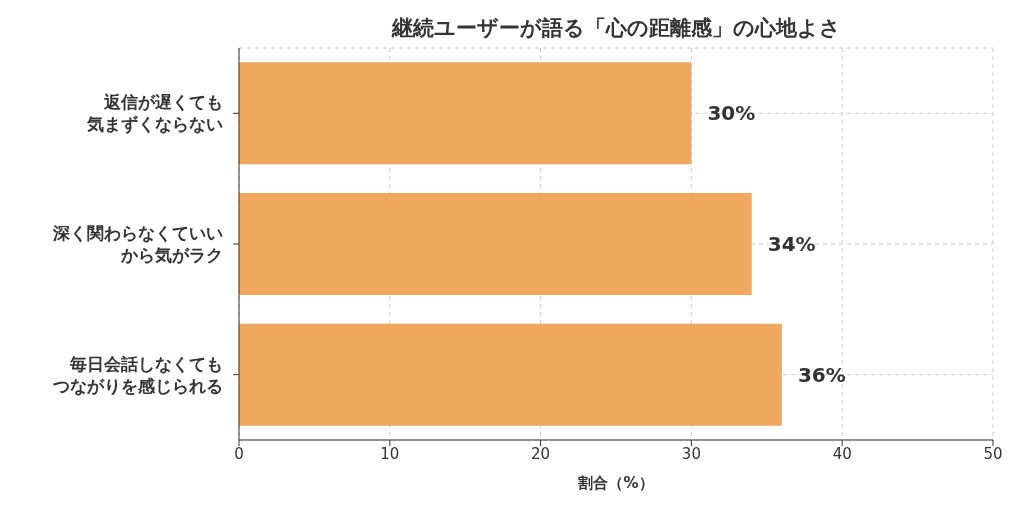 The height and width of the screenshot is (512, 1024). Describe the element at coordinates (239, 453) in the screenshot. I see `x-tick-label: 0` at that location.